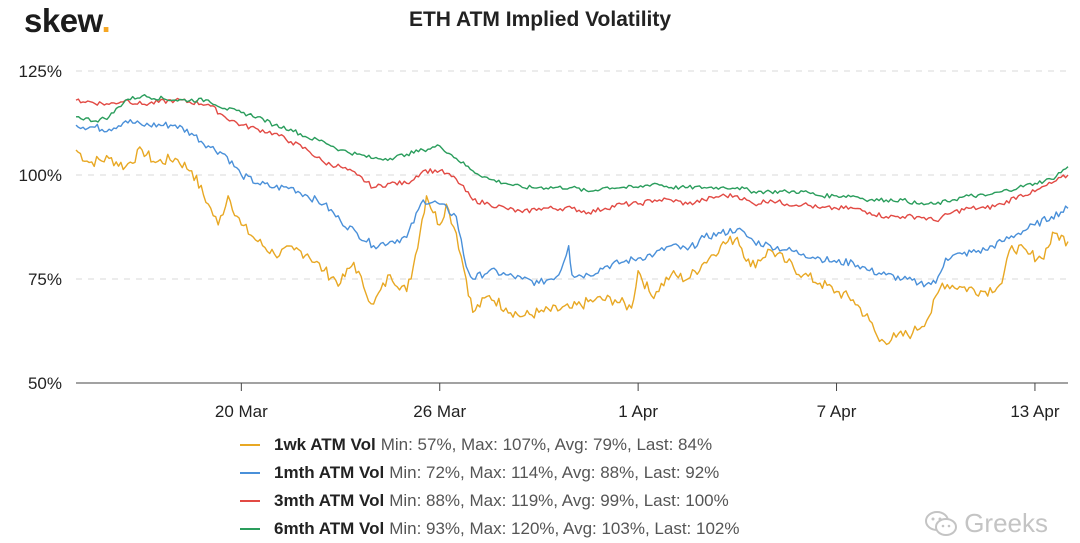  Describe the element at coordinates (45, 383) in the screenshot. I see `y-tick-label: 50%` at that location.